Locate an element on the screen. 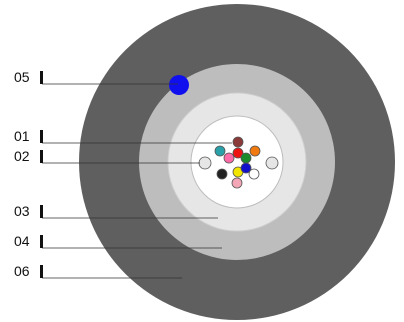 The height and width of the screenshot is (322, 404). callout-label-06: 06 is located at coordinates (22, 271).